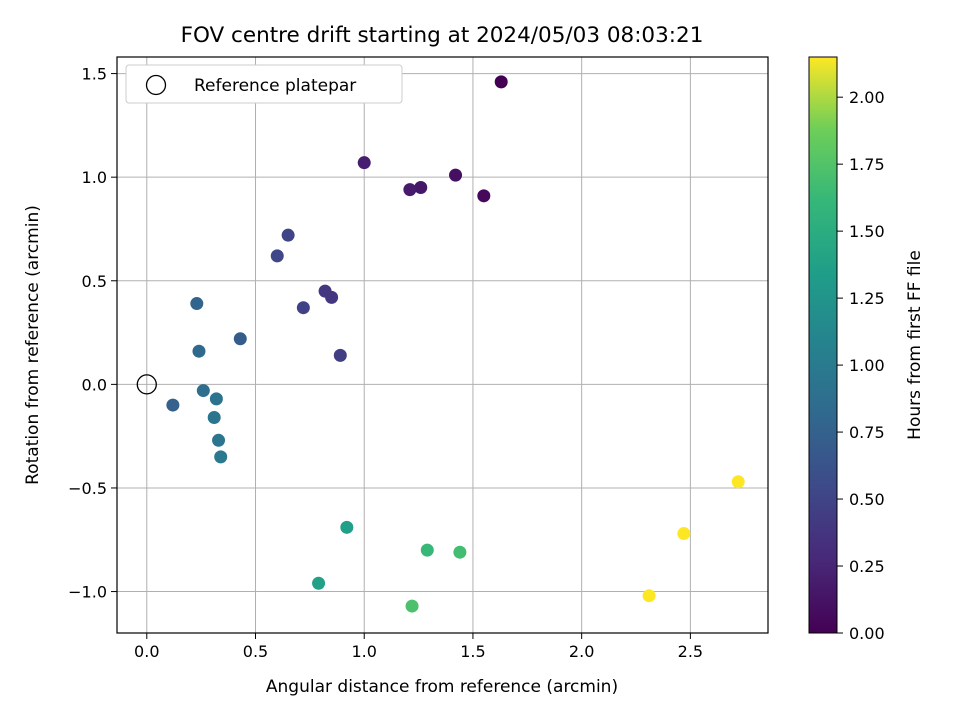 This screenshot has height=720, width=960. I want to click on x-tick-label: 0.0, so click(146, 651).